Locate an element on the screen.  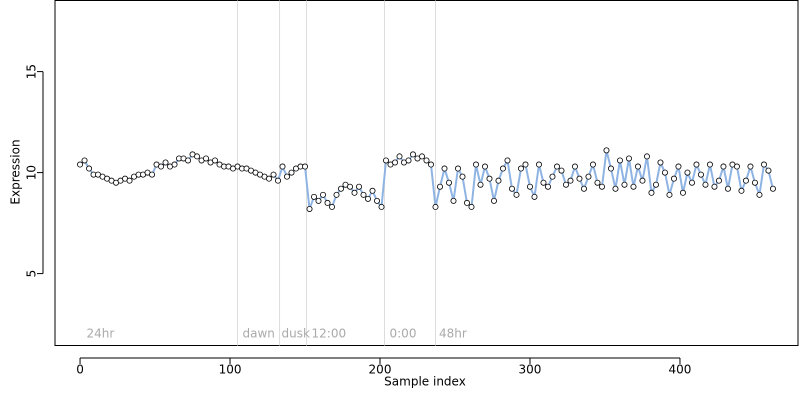
y-tick-label: 10 is located at coordinates (32, 172).